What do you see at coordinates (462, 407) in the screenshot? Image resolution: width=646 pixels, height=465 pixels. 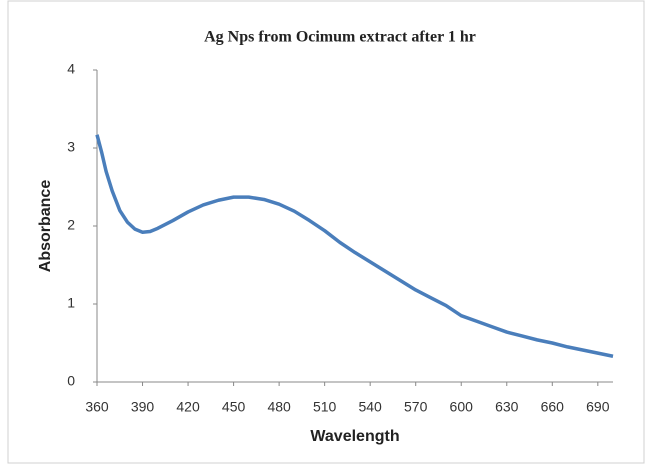 I see `x-tick-label: 600` at bounding box center [462, 407].